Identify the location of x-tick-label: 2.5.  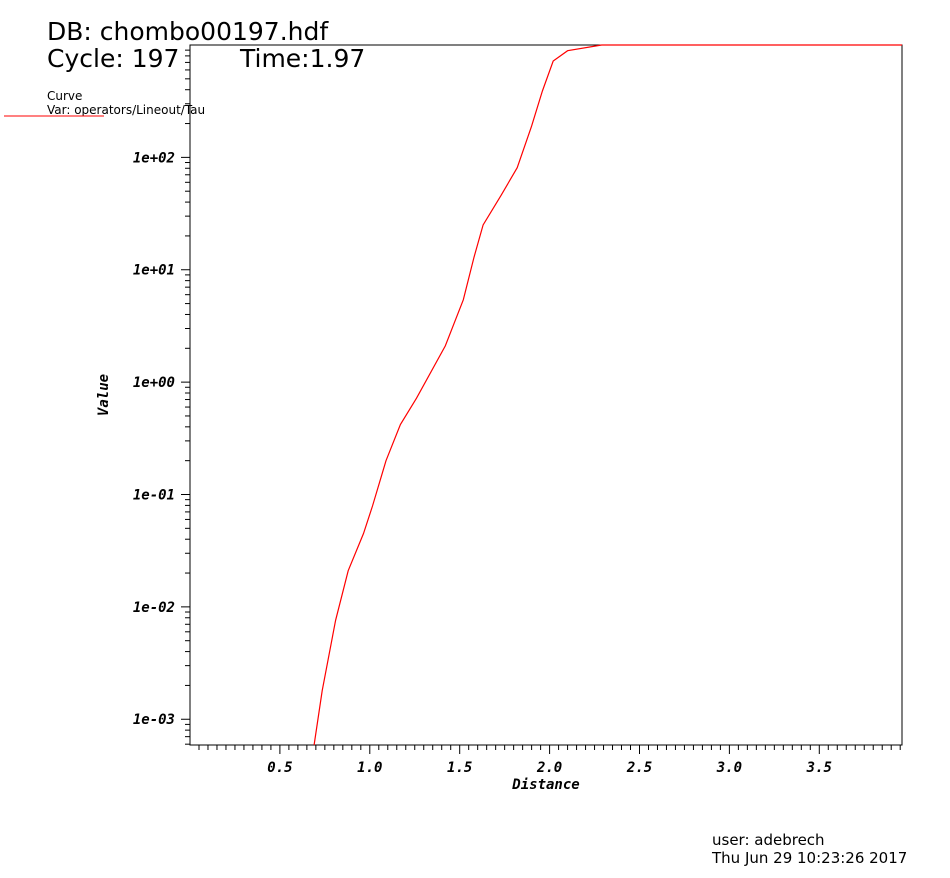
(639, 768).